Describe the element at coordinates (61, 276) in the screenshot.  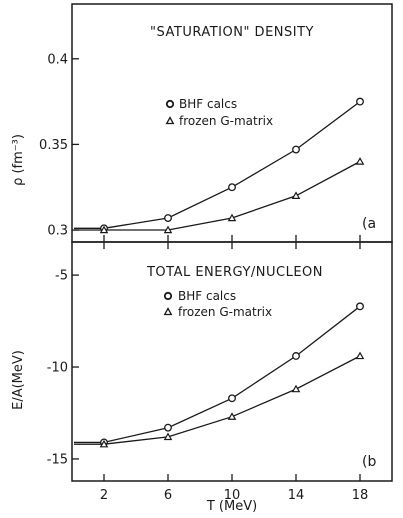
I see `panel-b-y-tick-label: -5` at that location.